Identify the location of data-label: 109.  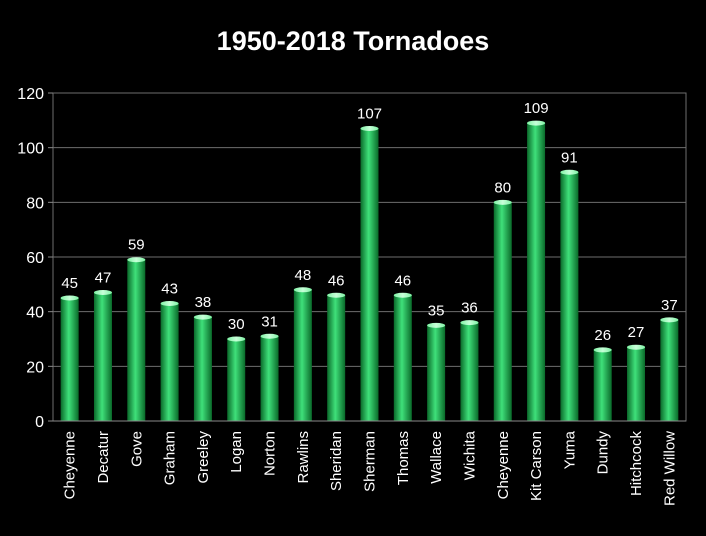
(536, 108).